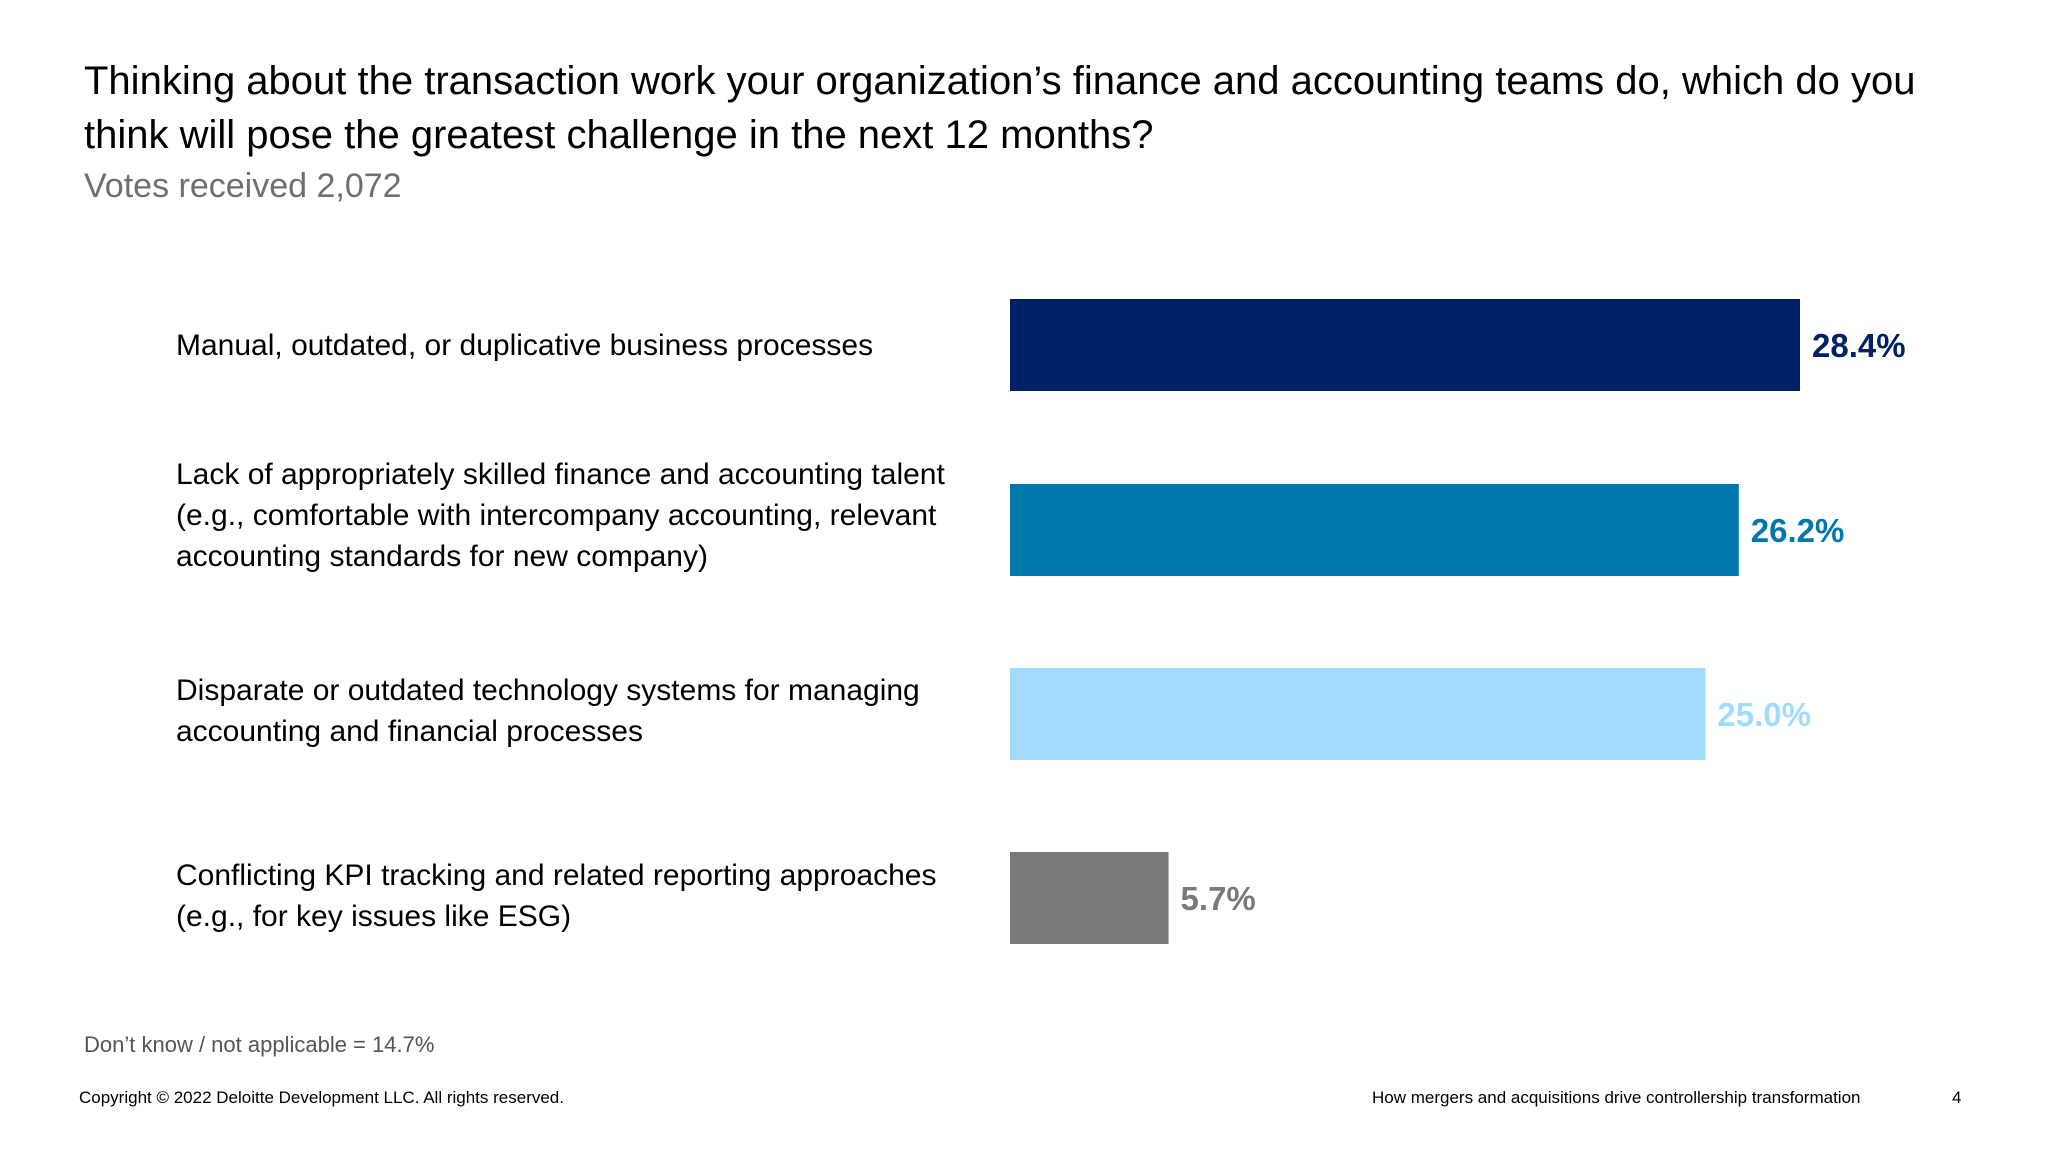 The image size is (2048, 1152). I want to click on value-label-1: 28.4%, so click(1859, 345).